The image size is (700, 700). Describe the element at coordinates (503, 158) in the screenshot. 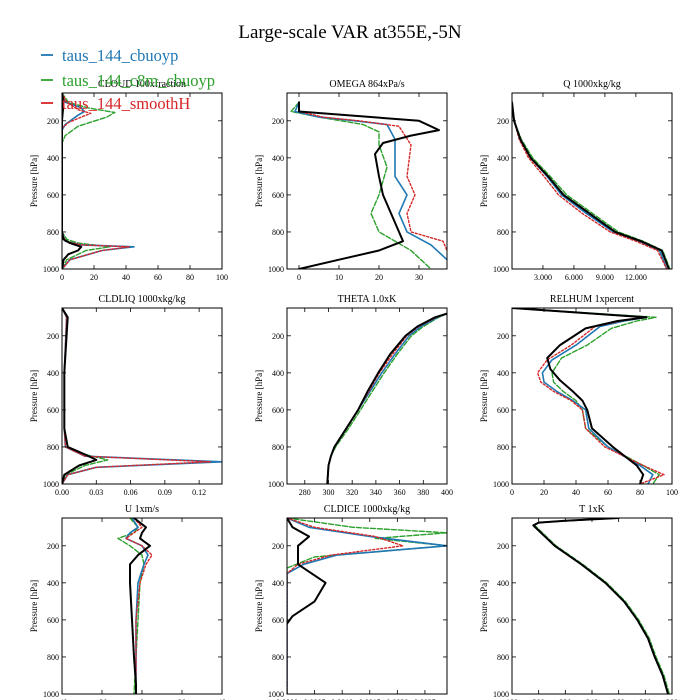

I see `panel-q-ytick-label: 400` at that location.